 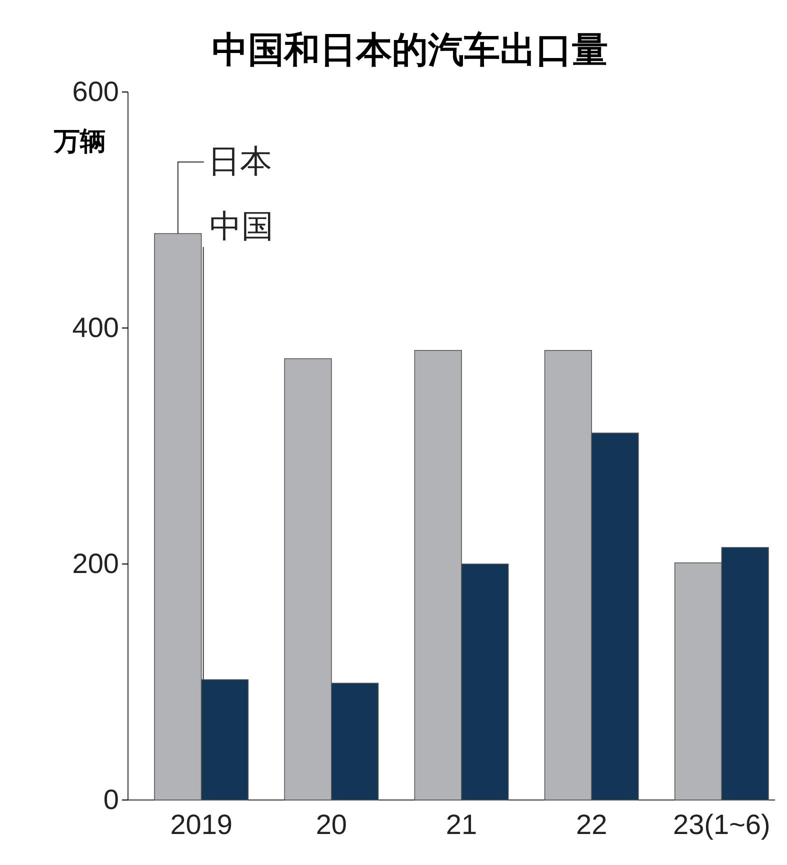 What do you see at coordinates (95, 91) in the screenshot?
I see `y-tick-label: 600` at bounding box center [95, 91].